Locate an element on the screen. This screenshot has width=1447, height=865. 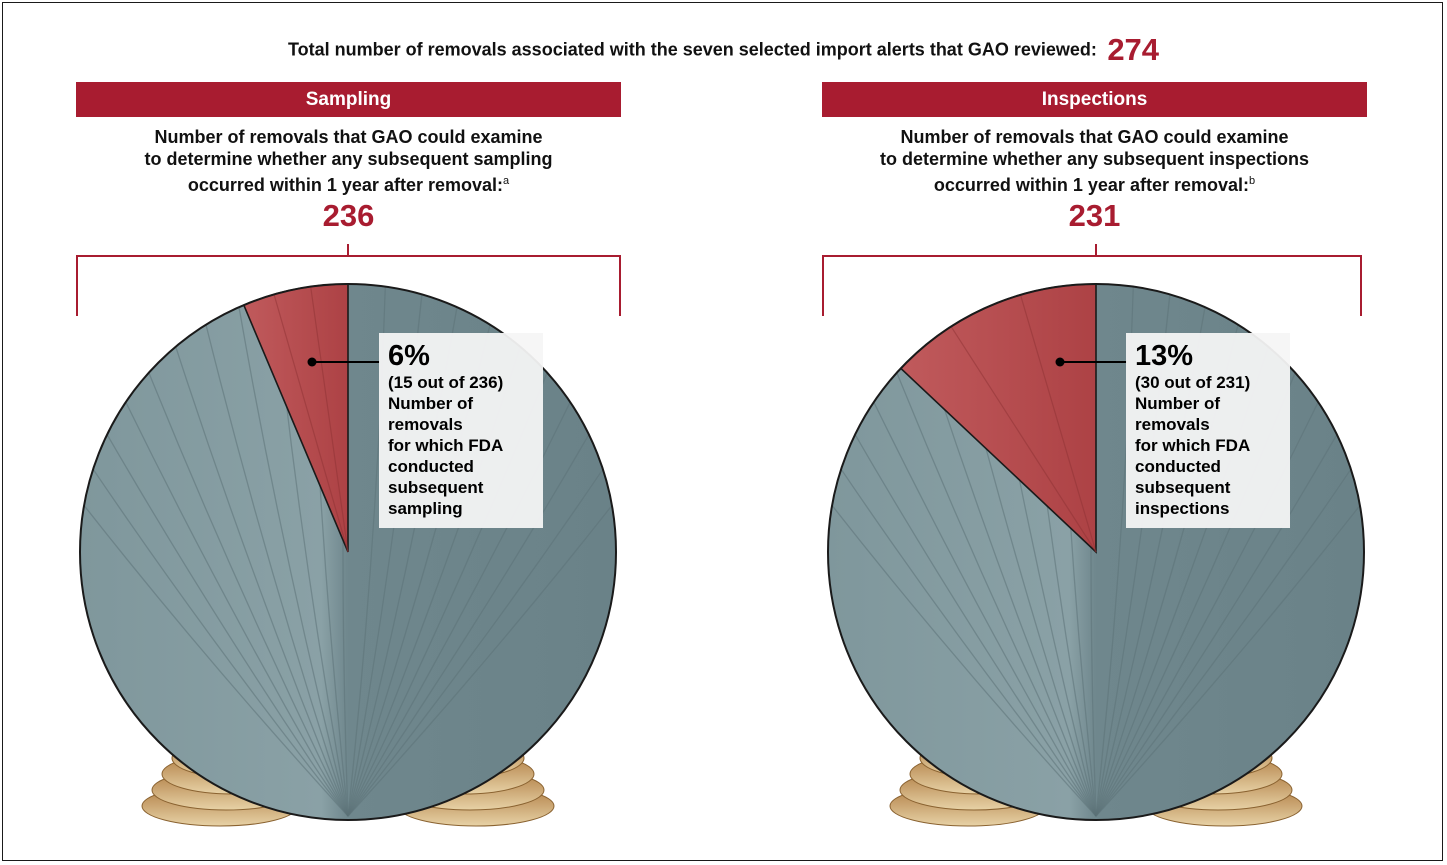
sampling-bracket is located at coordinates (348, 280).